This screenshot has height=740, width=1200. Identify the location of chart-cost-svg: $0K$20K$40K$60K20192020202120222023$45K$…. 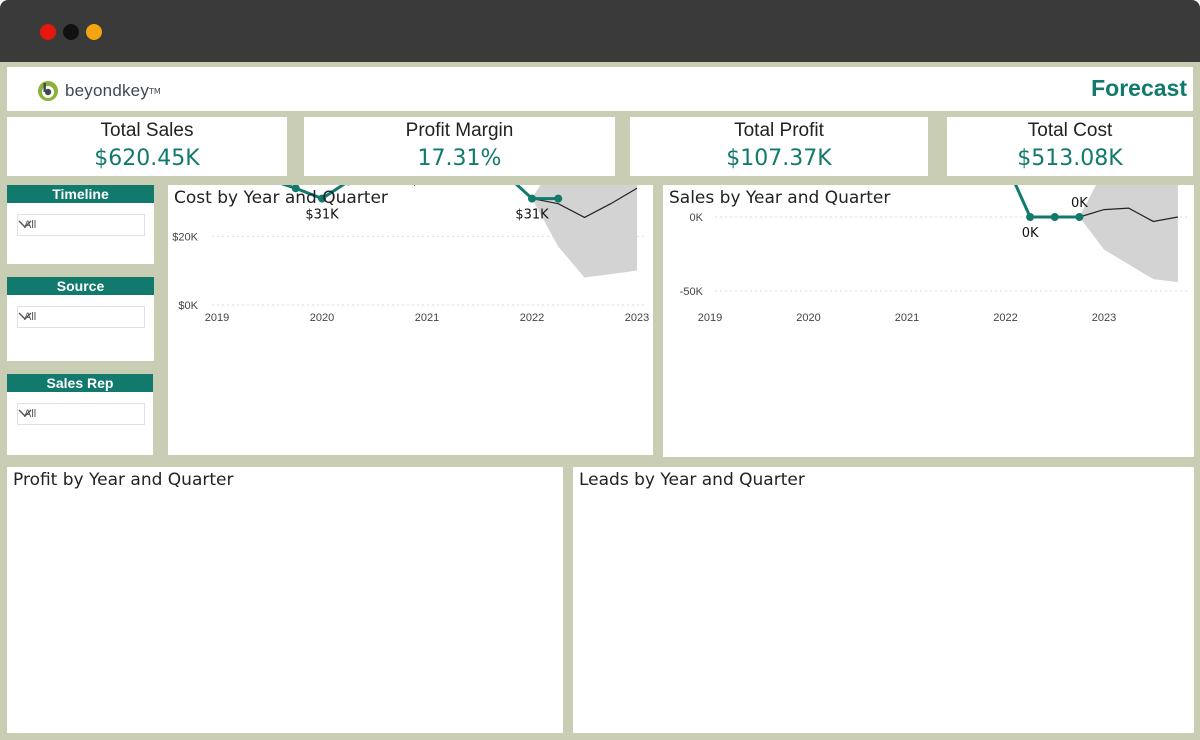
(410, 254).